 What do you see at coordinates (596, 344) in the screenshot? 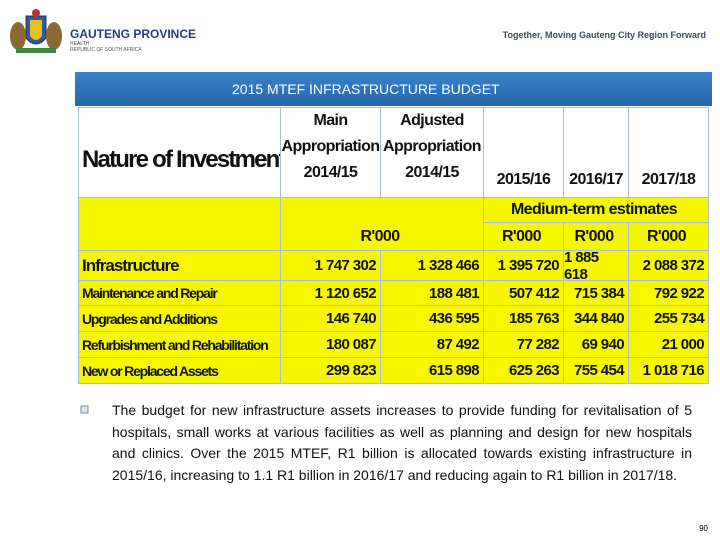
I see `value: 69 940` at bounding box center [596, 344].